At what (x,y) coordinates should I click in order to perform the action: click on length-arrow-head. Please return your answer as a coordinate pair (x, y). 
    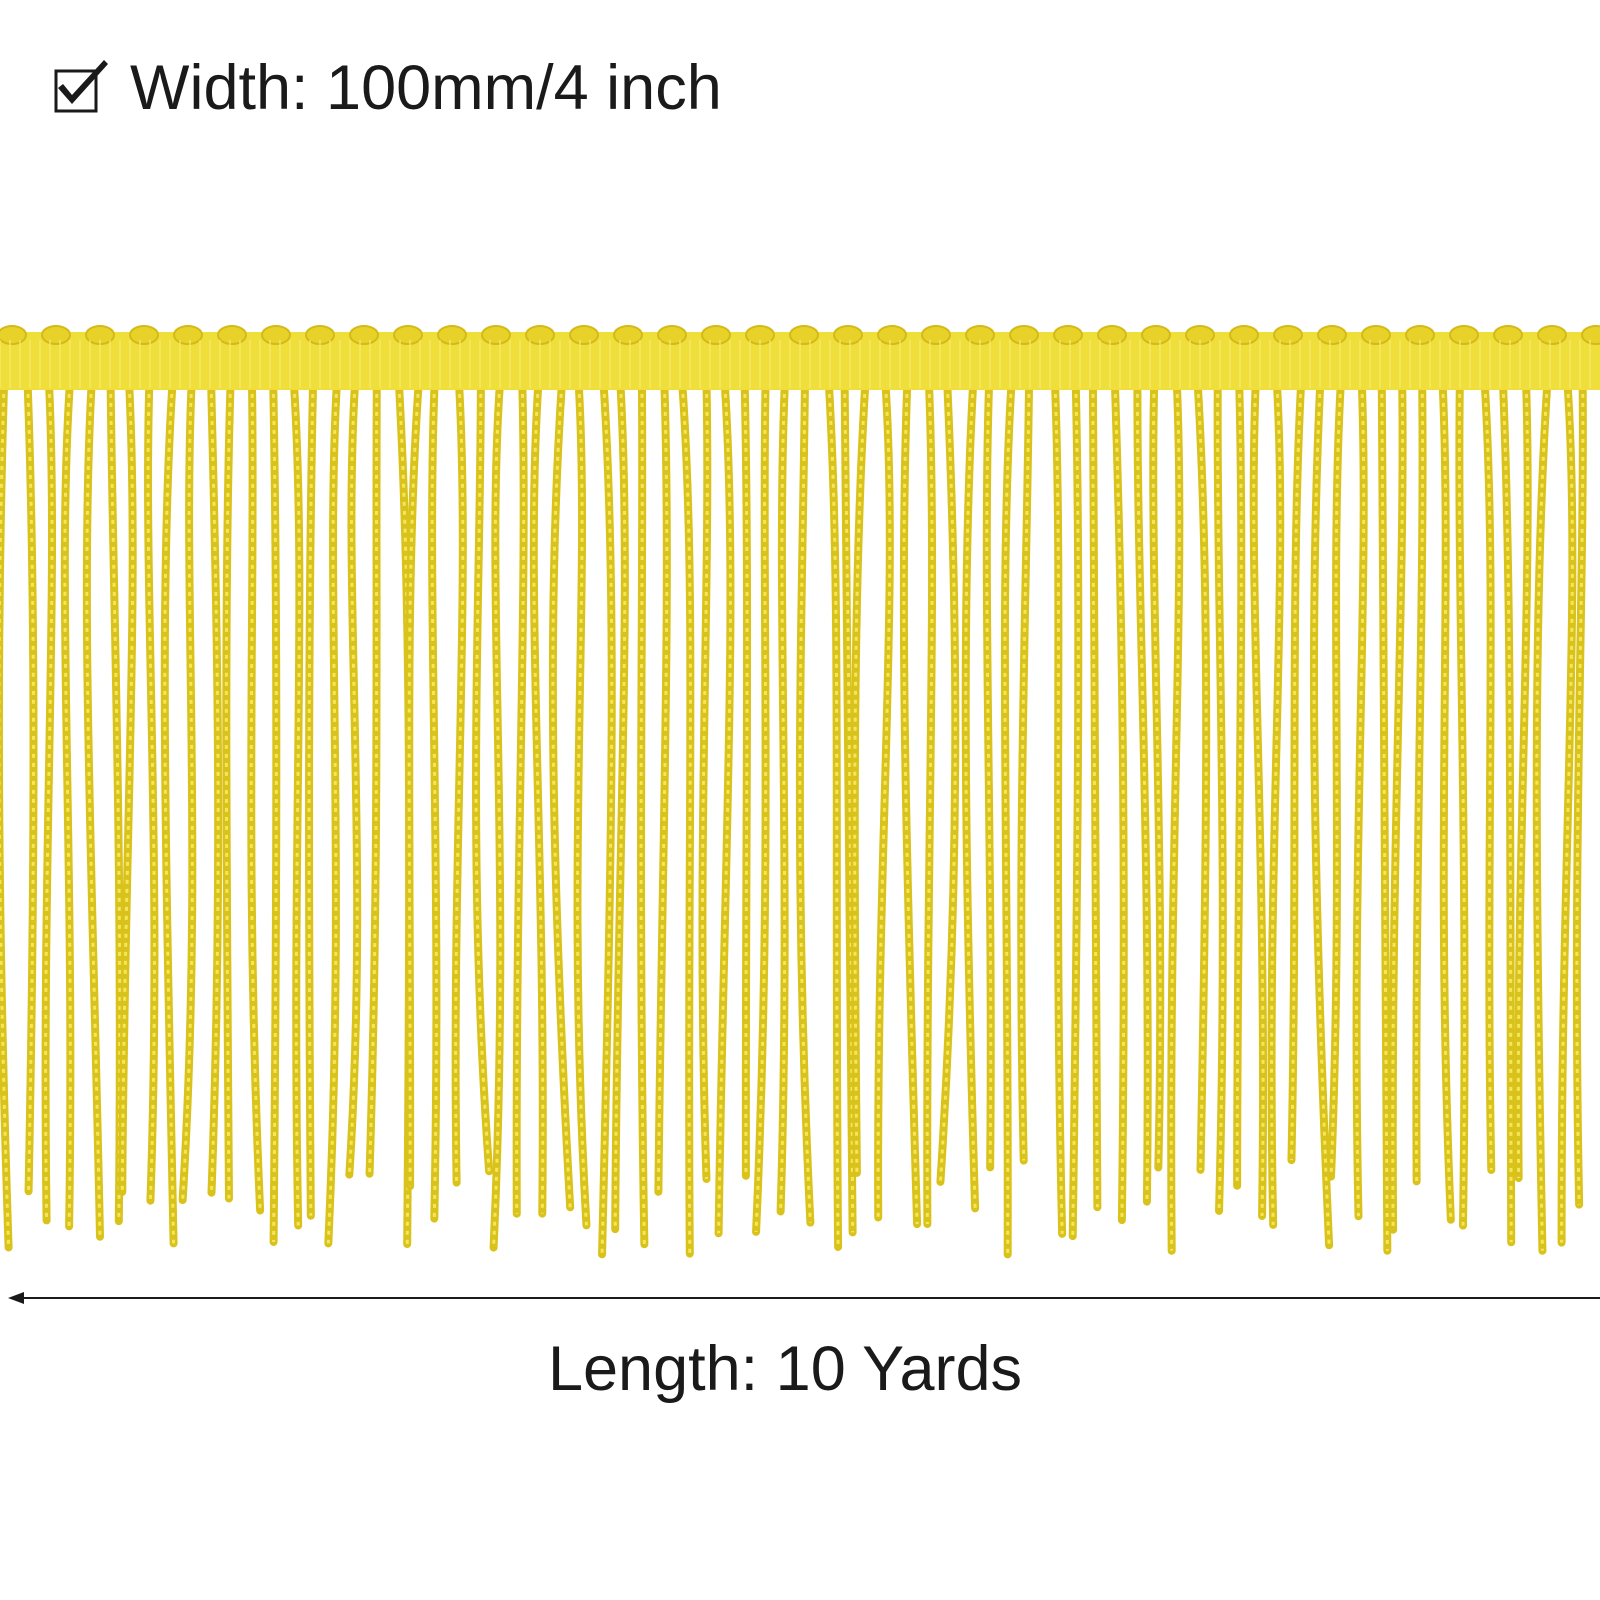
    Looking at the image, I should click on (16, 1298).